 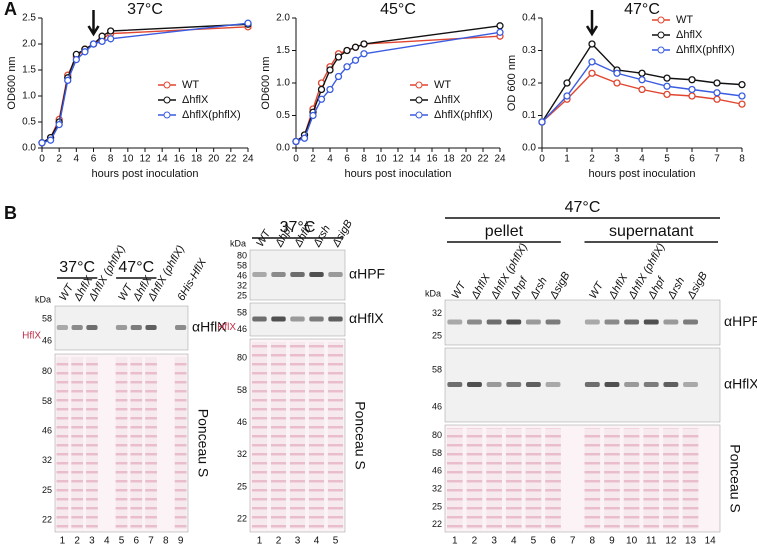 What do you see at coordinates (283, 50) in the screenshot?
I see `y-tick-label: 1.5` at bounding box center [283, 50].